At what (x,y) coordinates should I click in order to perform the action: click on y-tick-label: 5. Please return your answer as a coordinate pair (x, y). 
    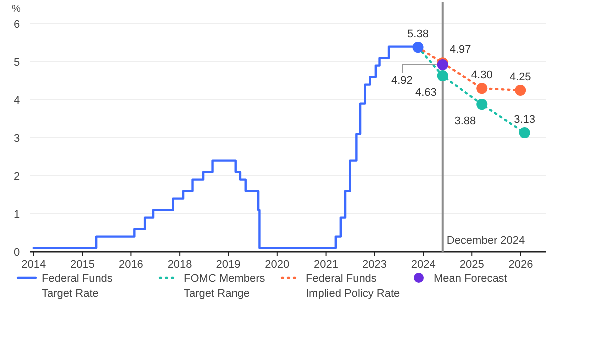
    Looking at the image, I should click on (17, 63).